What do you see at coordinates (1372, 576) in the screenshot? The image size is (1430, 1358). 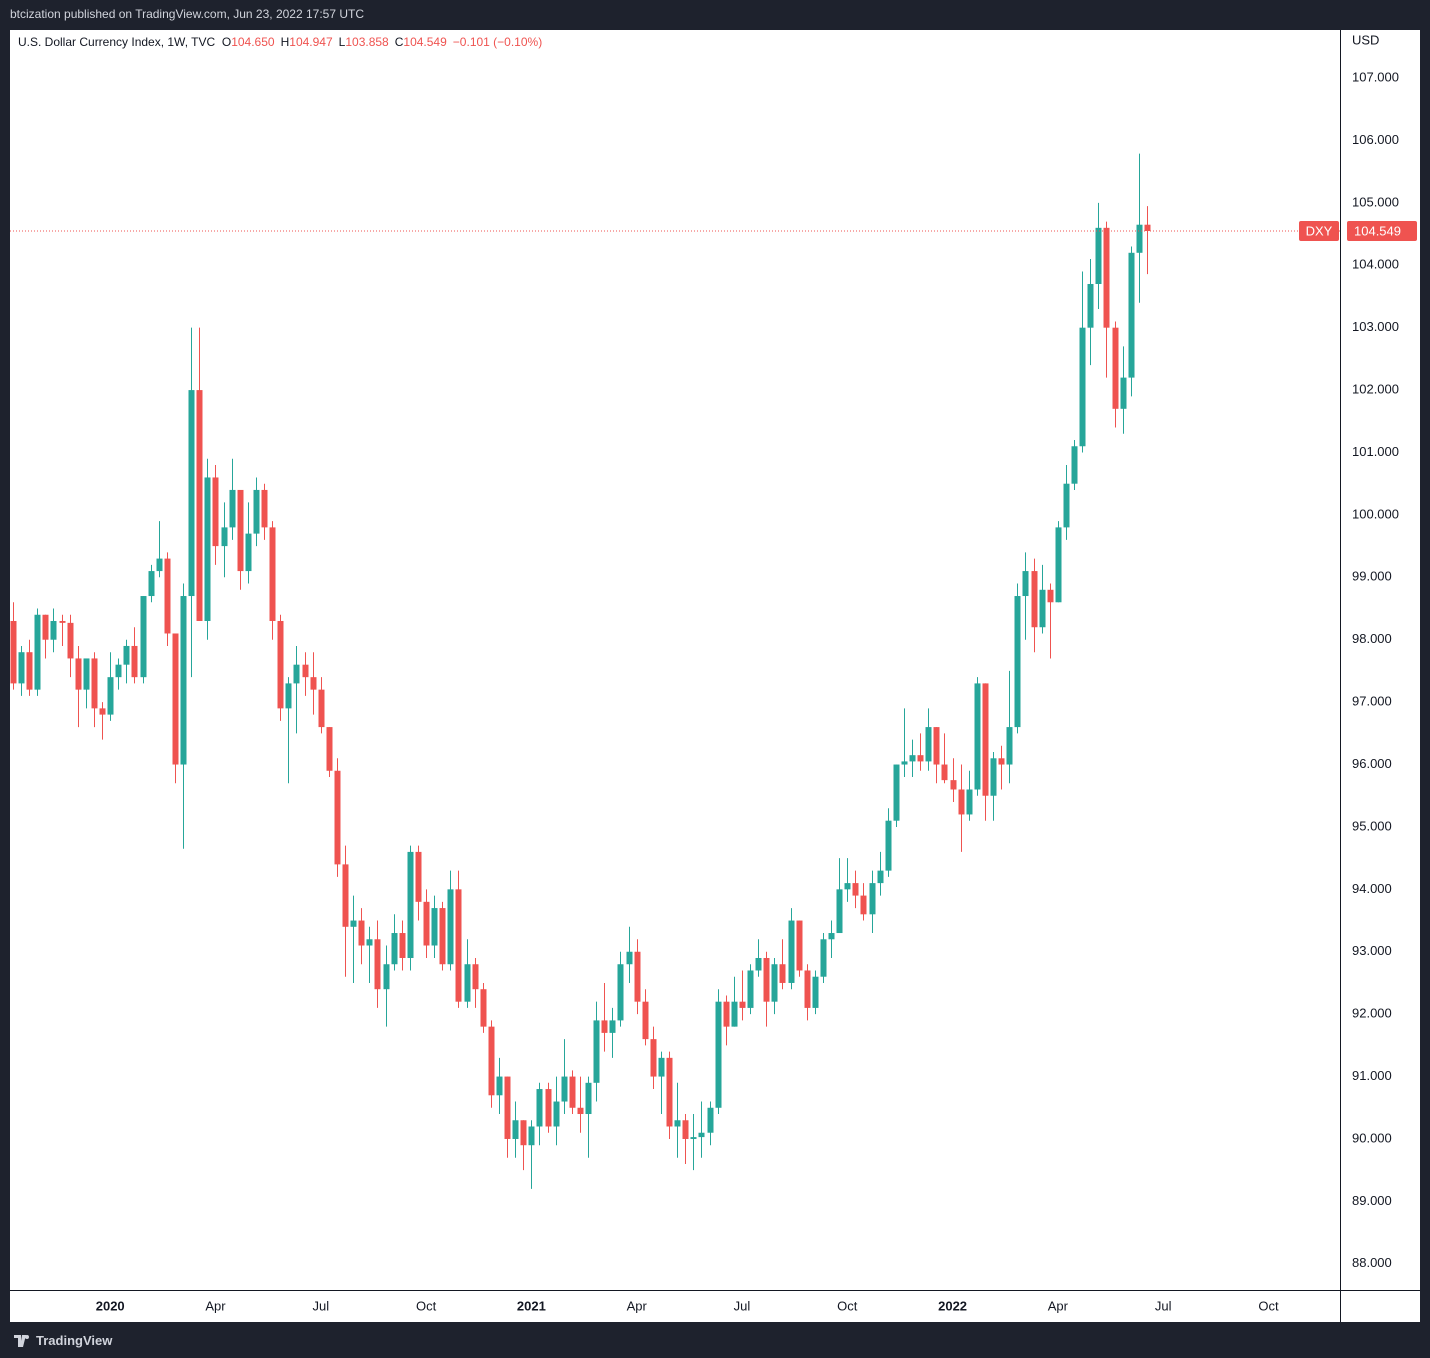 I see `y-tick-label: 99.000` at bounding box center [1372, 576].